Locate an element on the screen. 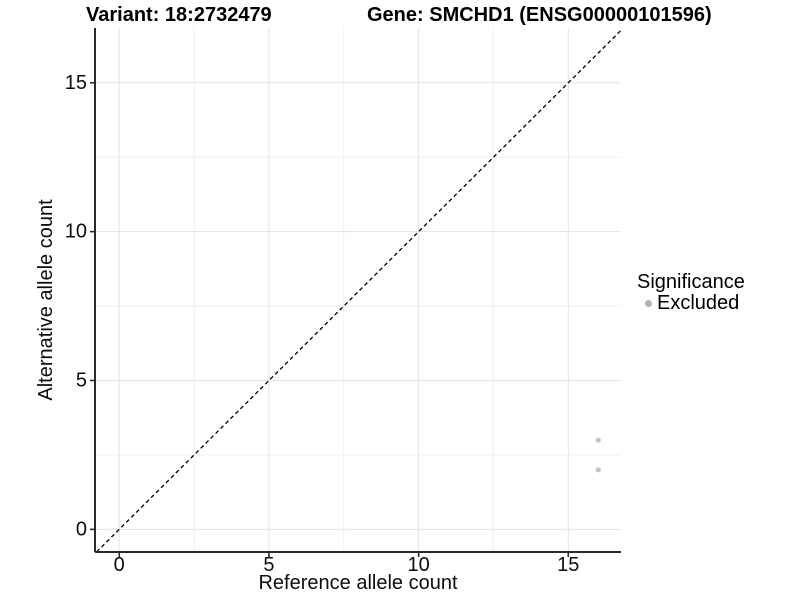 The width and height of the screenshot is (800, 600). legend-point-icon is located at coordinates (648, 303).